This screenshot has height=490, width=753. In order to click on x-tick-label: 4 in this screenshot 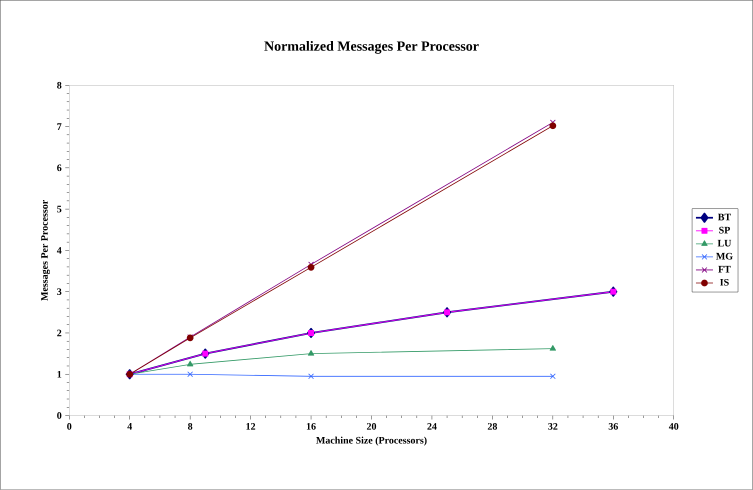, I will do `click(129, 426)`.